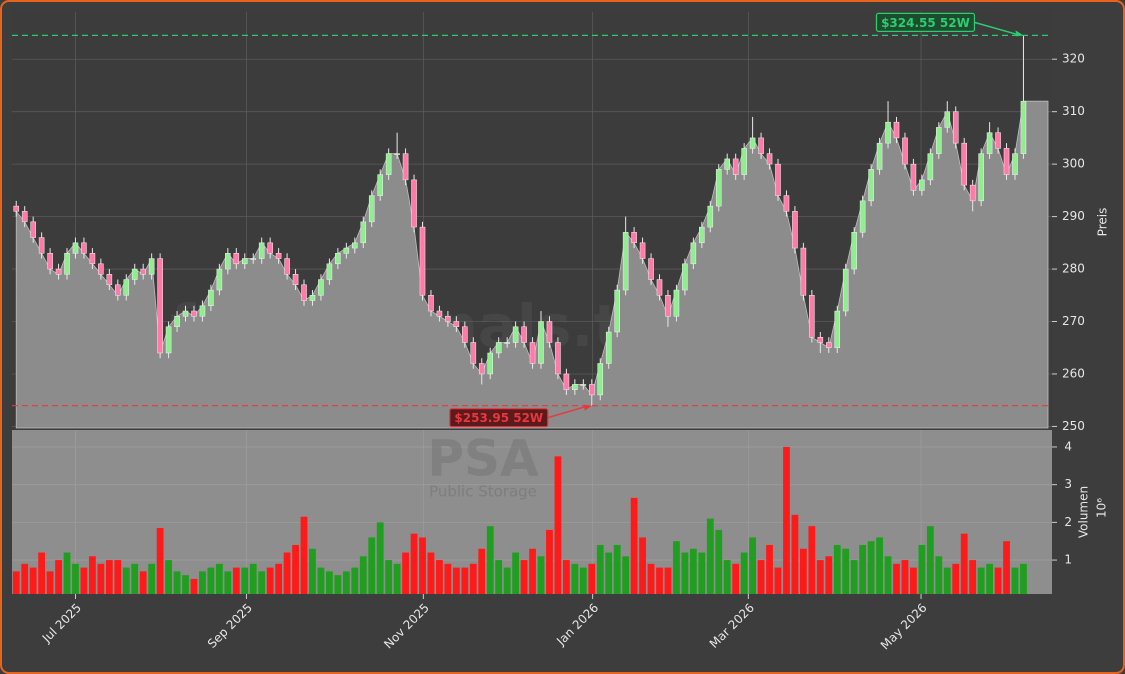 This screenshot has height=674, width=1125. Describe the element at coordinates (498, 418) in the screenshot. I see `annotation-label: $253.95 52W` at that location.